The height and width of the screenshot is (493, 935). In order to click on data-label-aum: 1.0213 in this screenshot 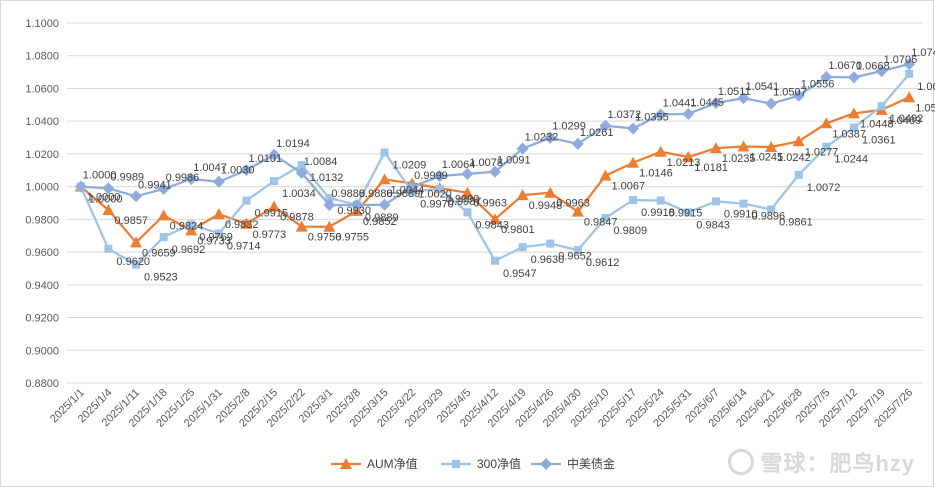, I will do `click(684, 163)`.